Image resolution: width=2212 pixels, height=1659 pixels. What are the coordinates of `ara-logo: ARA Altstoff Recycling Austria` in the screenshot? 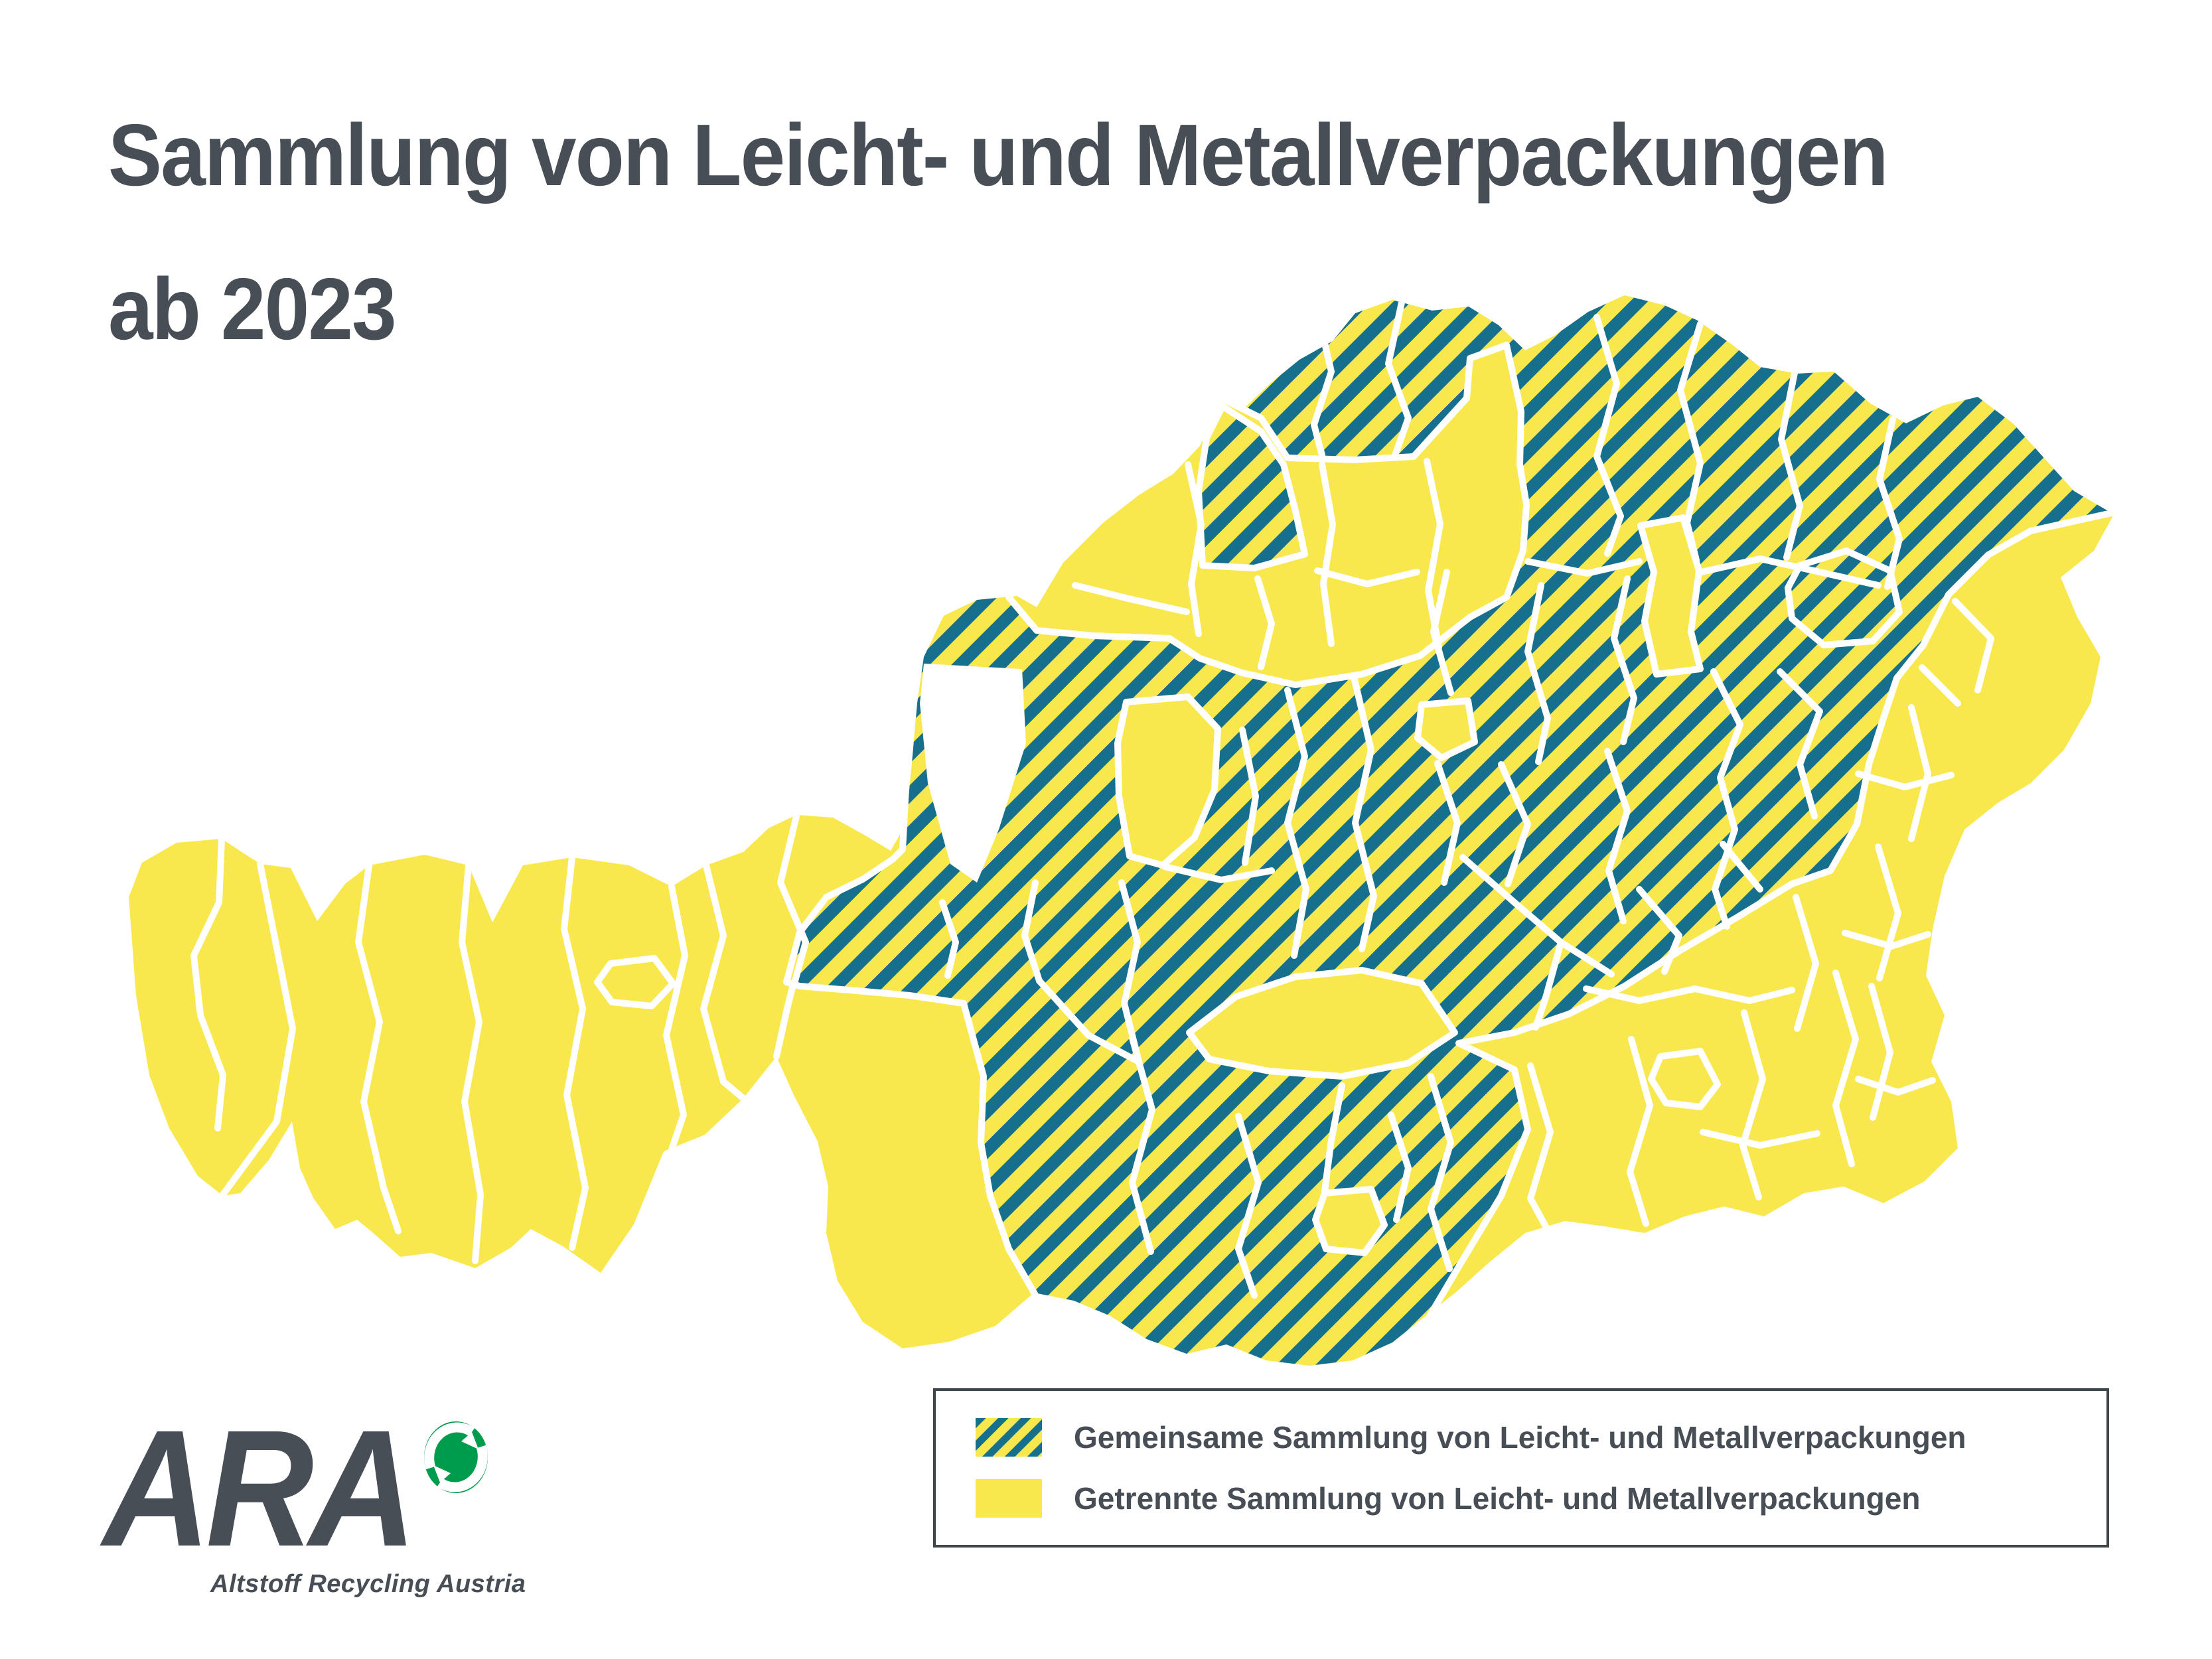 It's located at (335, 1512).